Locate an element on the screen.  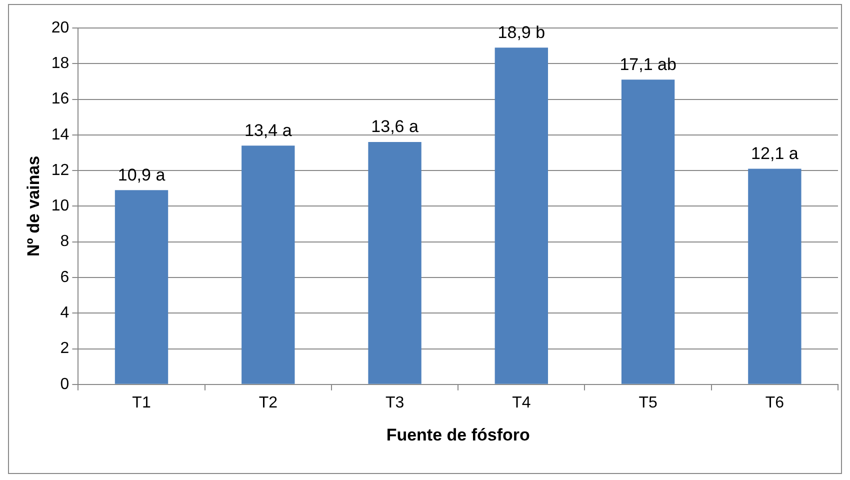
data-label: 17,1 ab is located at coordinates (648, 64).